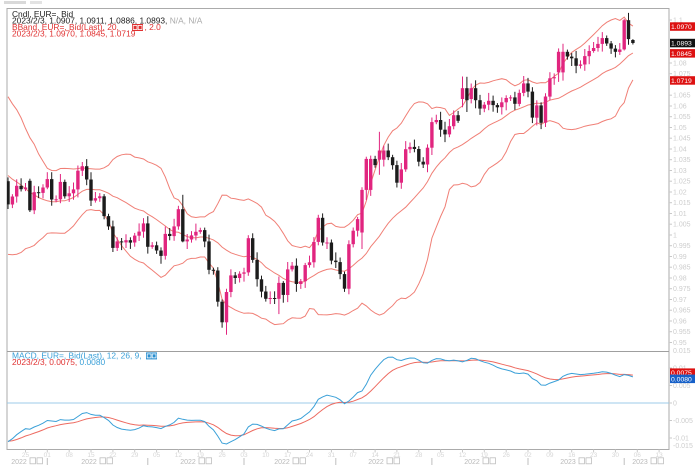 This screenshot has width=695, height=472. What do you see at coordinates (680, 128) in the screenshot?
I see `svg-text: 1.05` at bounding box center [680, 128].